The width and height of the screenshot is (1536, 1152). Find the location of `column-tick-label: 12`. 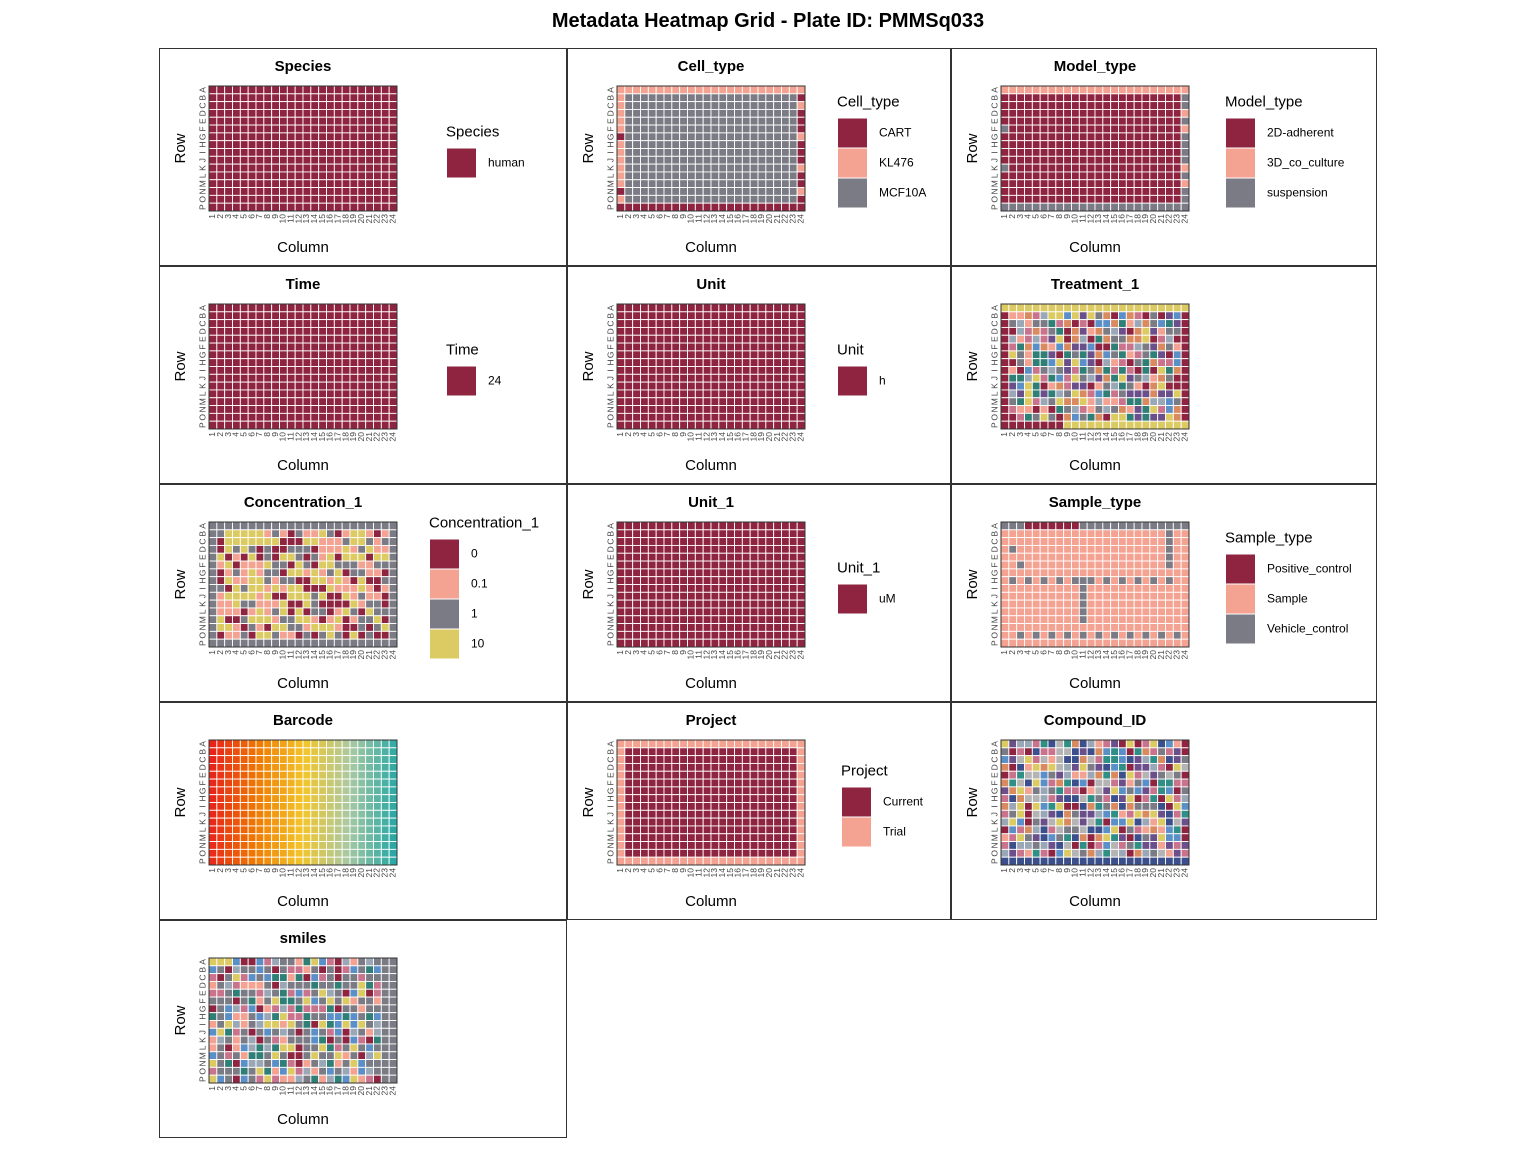

column-tick-label: 12 is located at coordinates (298, 219).